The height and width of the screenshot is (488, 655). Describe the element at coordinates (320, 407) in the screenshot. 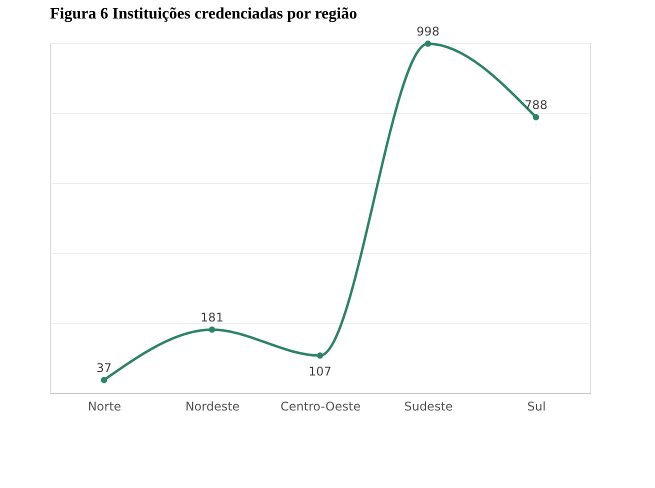

I see `x-tick-label: Centro-Oeste` at that location.